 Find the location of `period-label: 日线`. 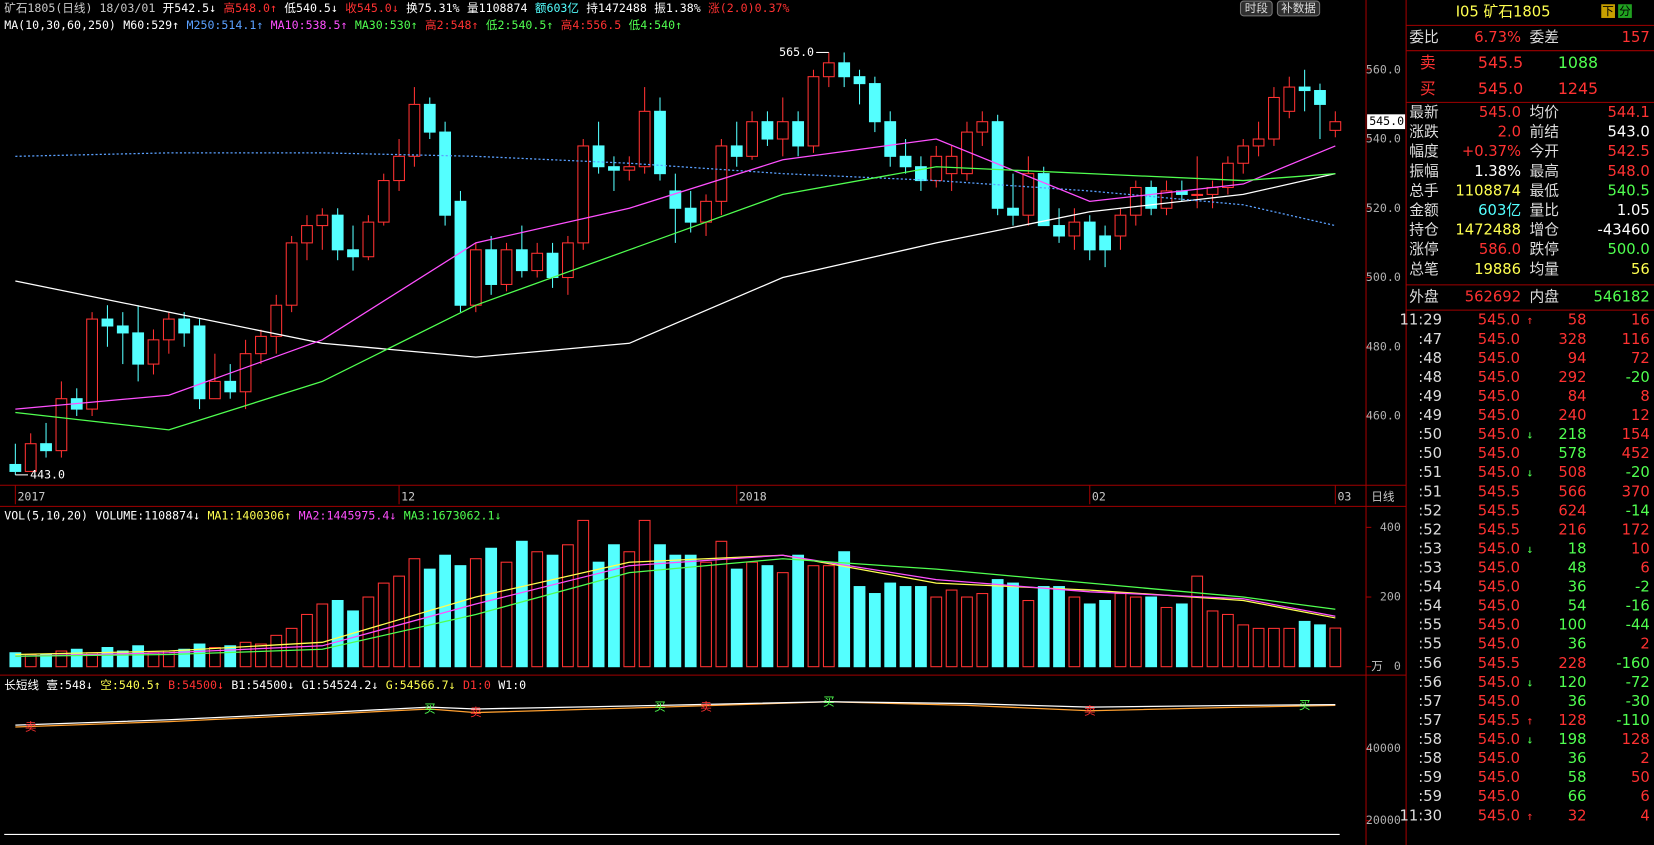

period-label: 日线 is located at coordinates (1383, 496).